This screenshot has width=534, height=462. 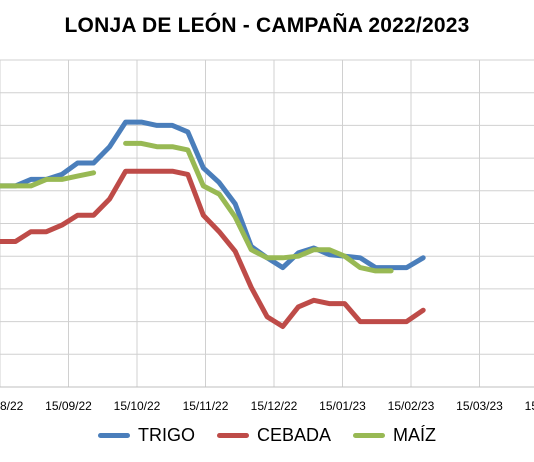 What do you see at coordinates (415, 435) in the screenshot?
I see `legend-label: MAÍZ` at bounding box center [415, 435].